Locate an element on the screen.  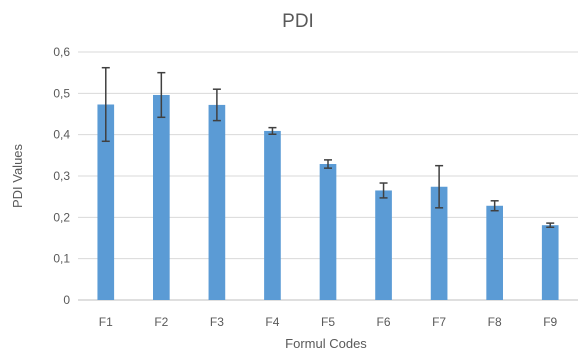
y-axis-label: PDI Values is located at coordinates (17, 175).